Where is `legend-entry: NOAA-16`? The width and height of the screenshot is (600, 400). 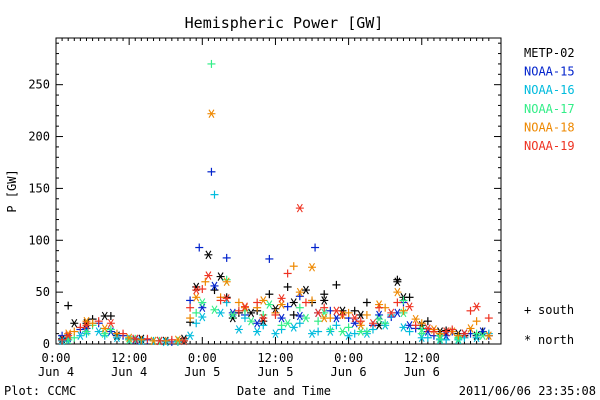
legend-entry: NOAA-16 is located at coordinates (549, 90).